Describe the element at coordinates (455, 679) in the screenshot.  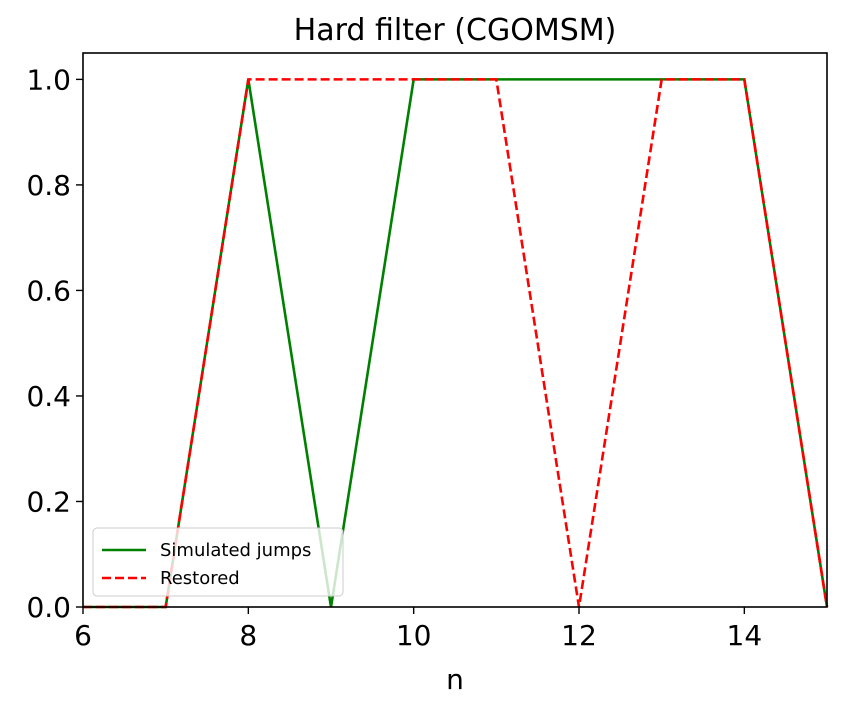
I see `x-axis-label: n` at that location.